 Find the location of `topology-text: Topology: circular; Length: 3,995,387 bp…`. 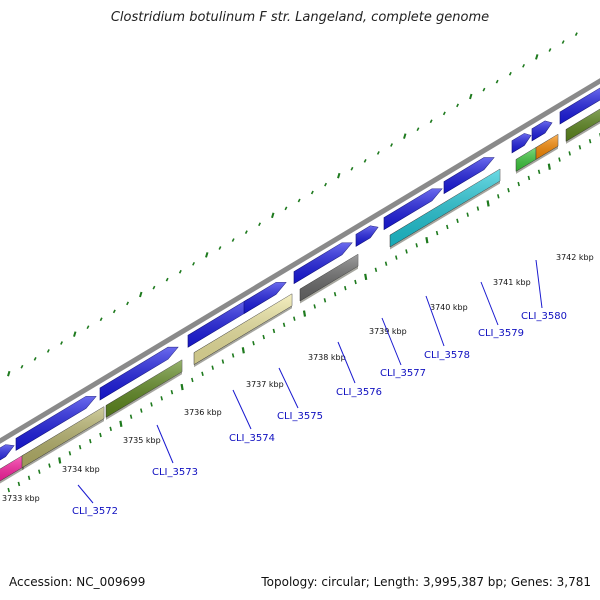

topology-text: Topology: circular; Length: 3,995,387 bp… is located at coordinates (426, 582).